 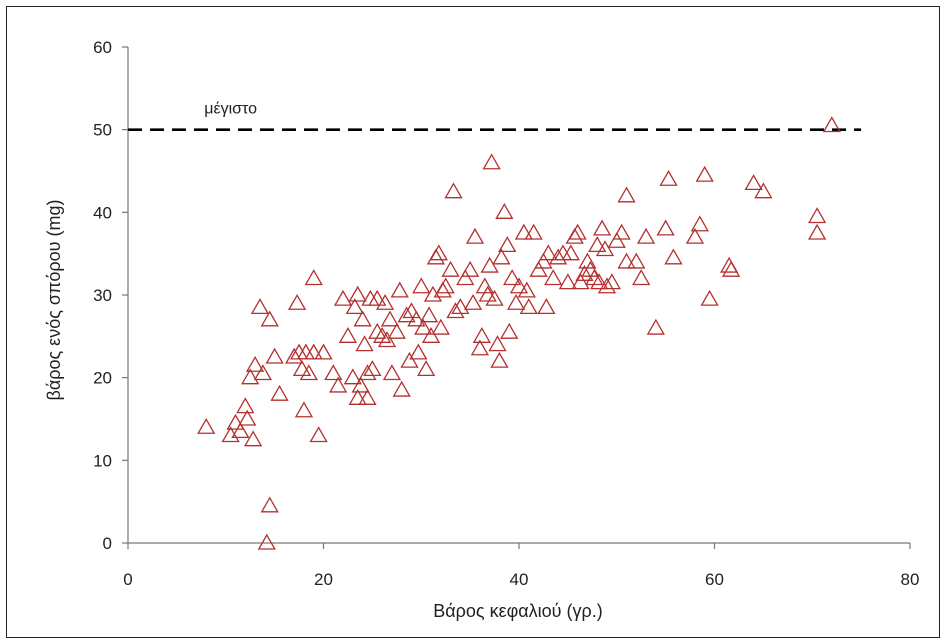 I want to click on x-tick-label: 60, so click(x=714, y=579).